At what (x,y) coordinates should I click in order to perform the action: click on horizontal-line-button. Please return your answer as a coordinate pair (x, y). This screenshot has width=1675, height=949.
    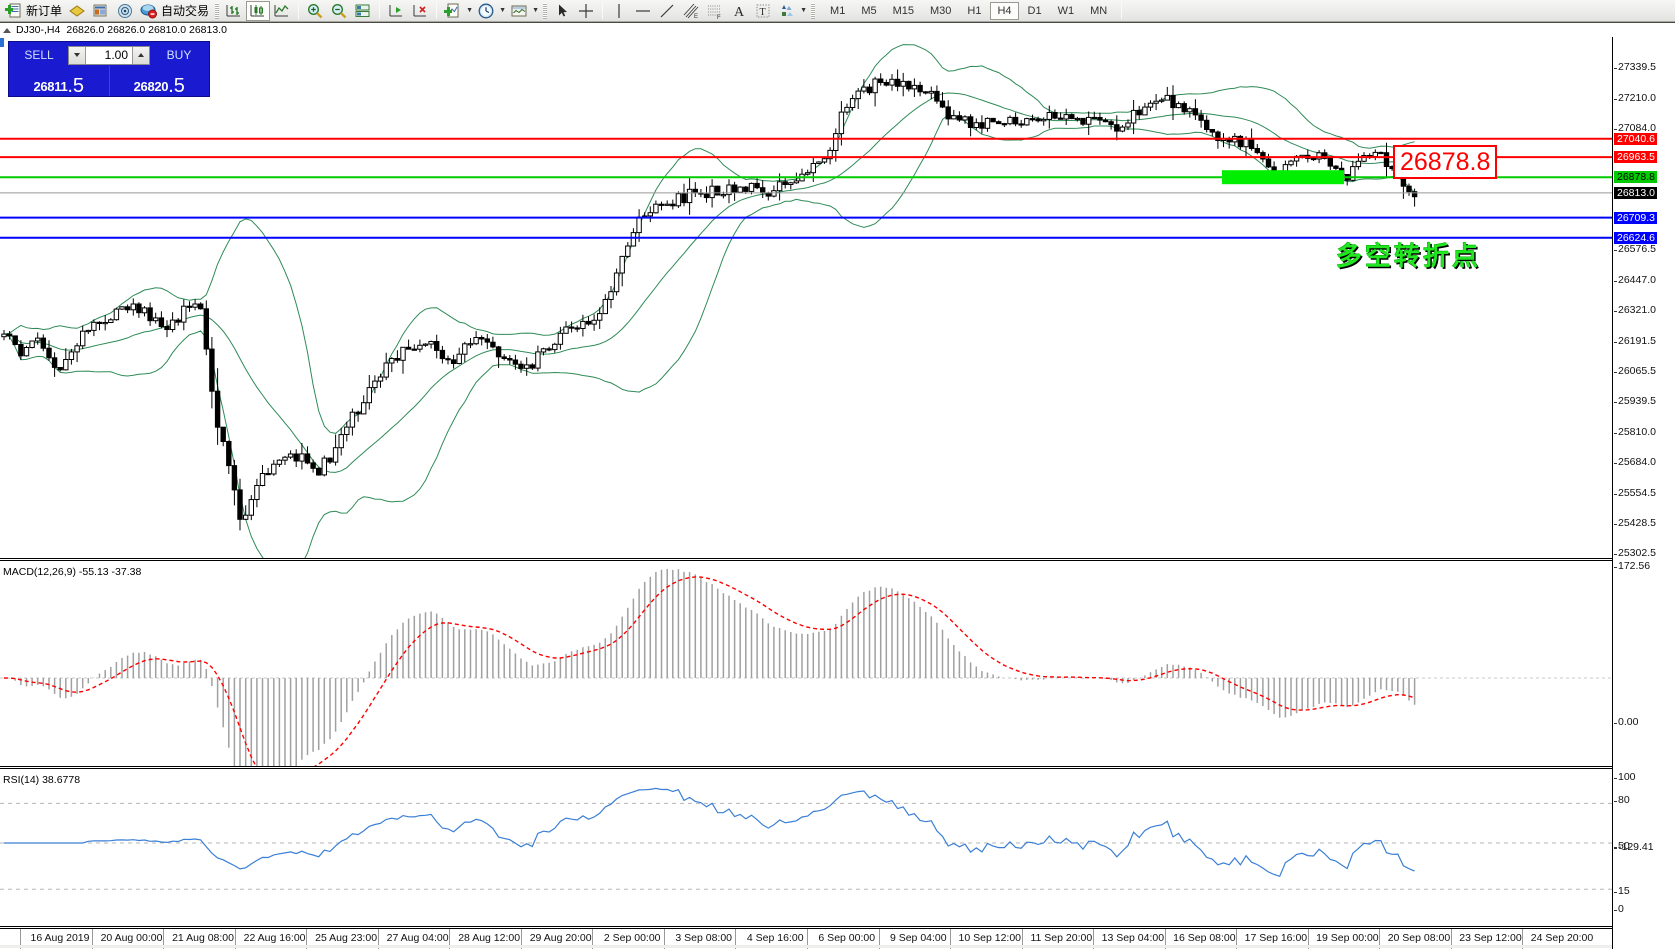
    Looking at the image, I should click on (643, 11).